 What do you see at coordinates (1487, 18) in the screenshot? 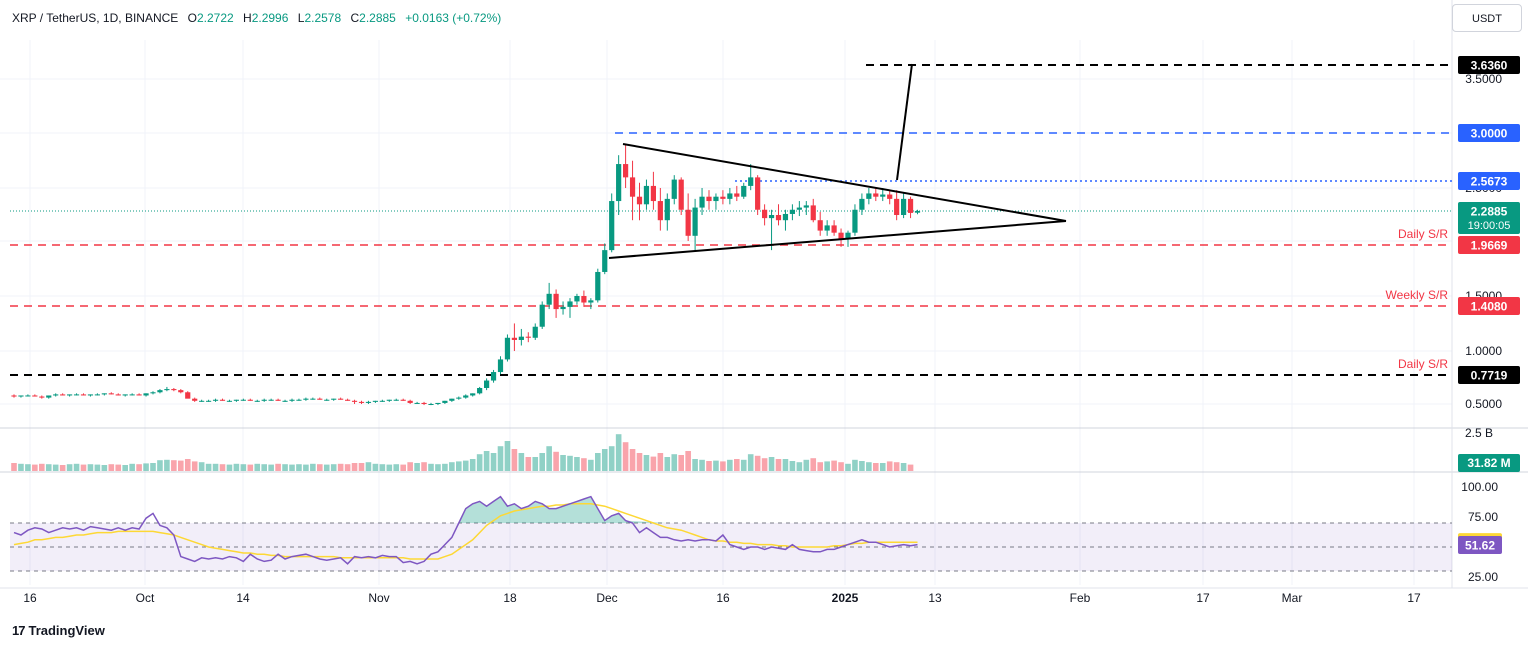
I see `currency-button: USDT` at bounding box center [1487, 18].